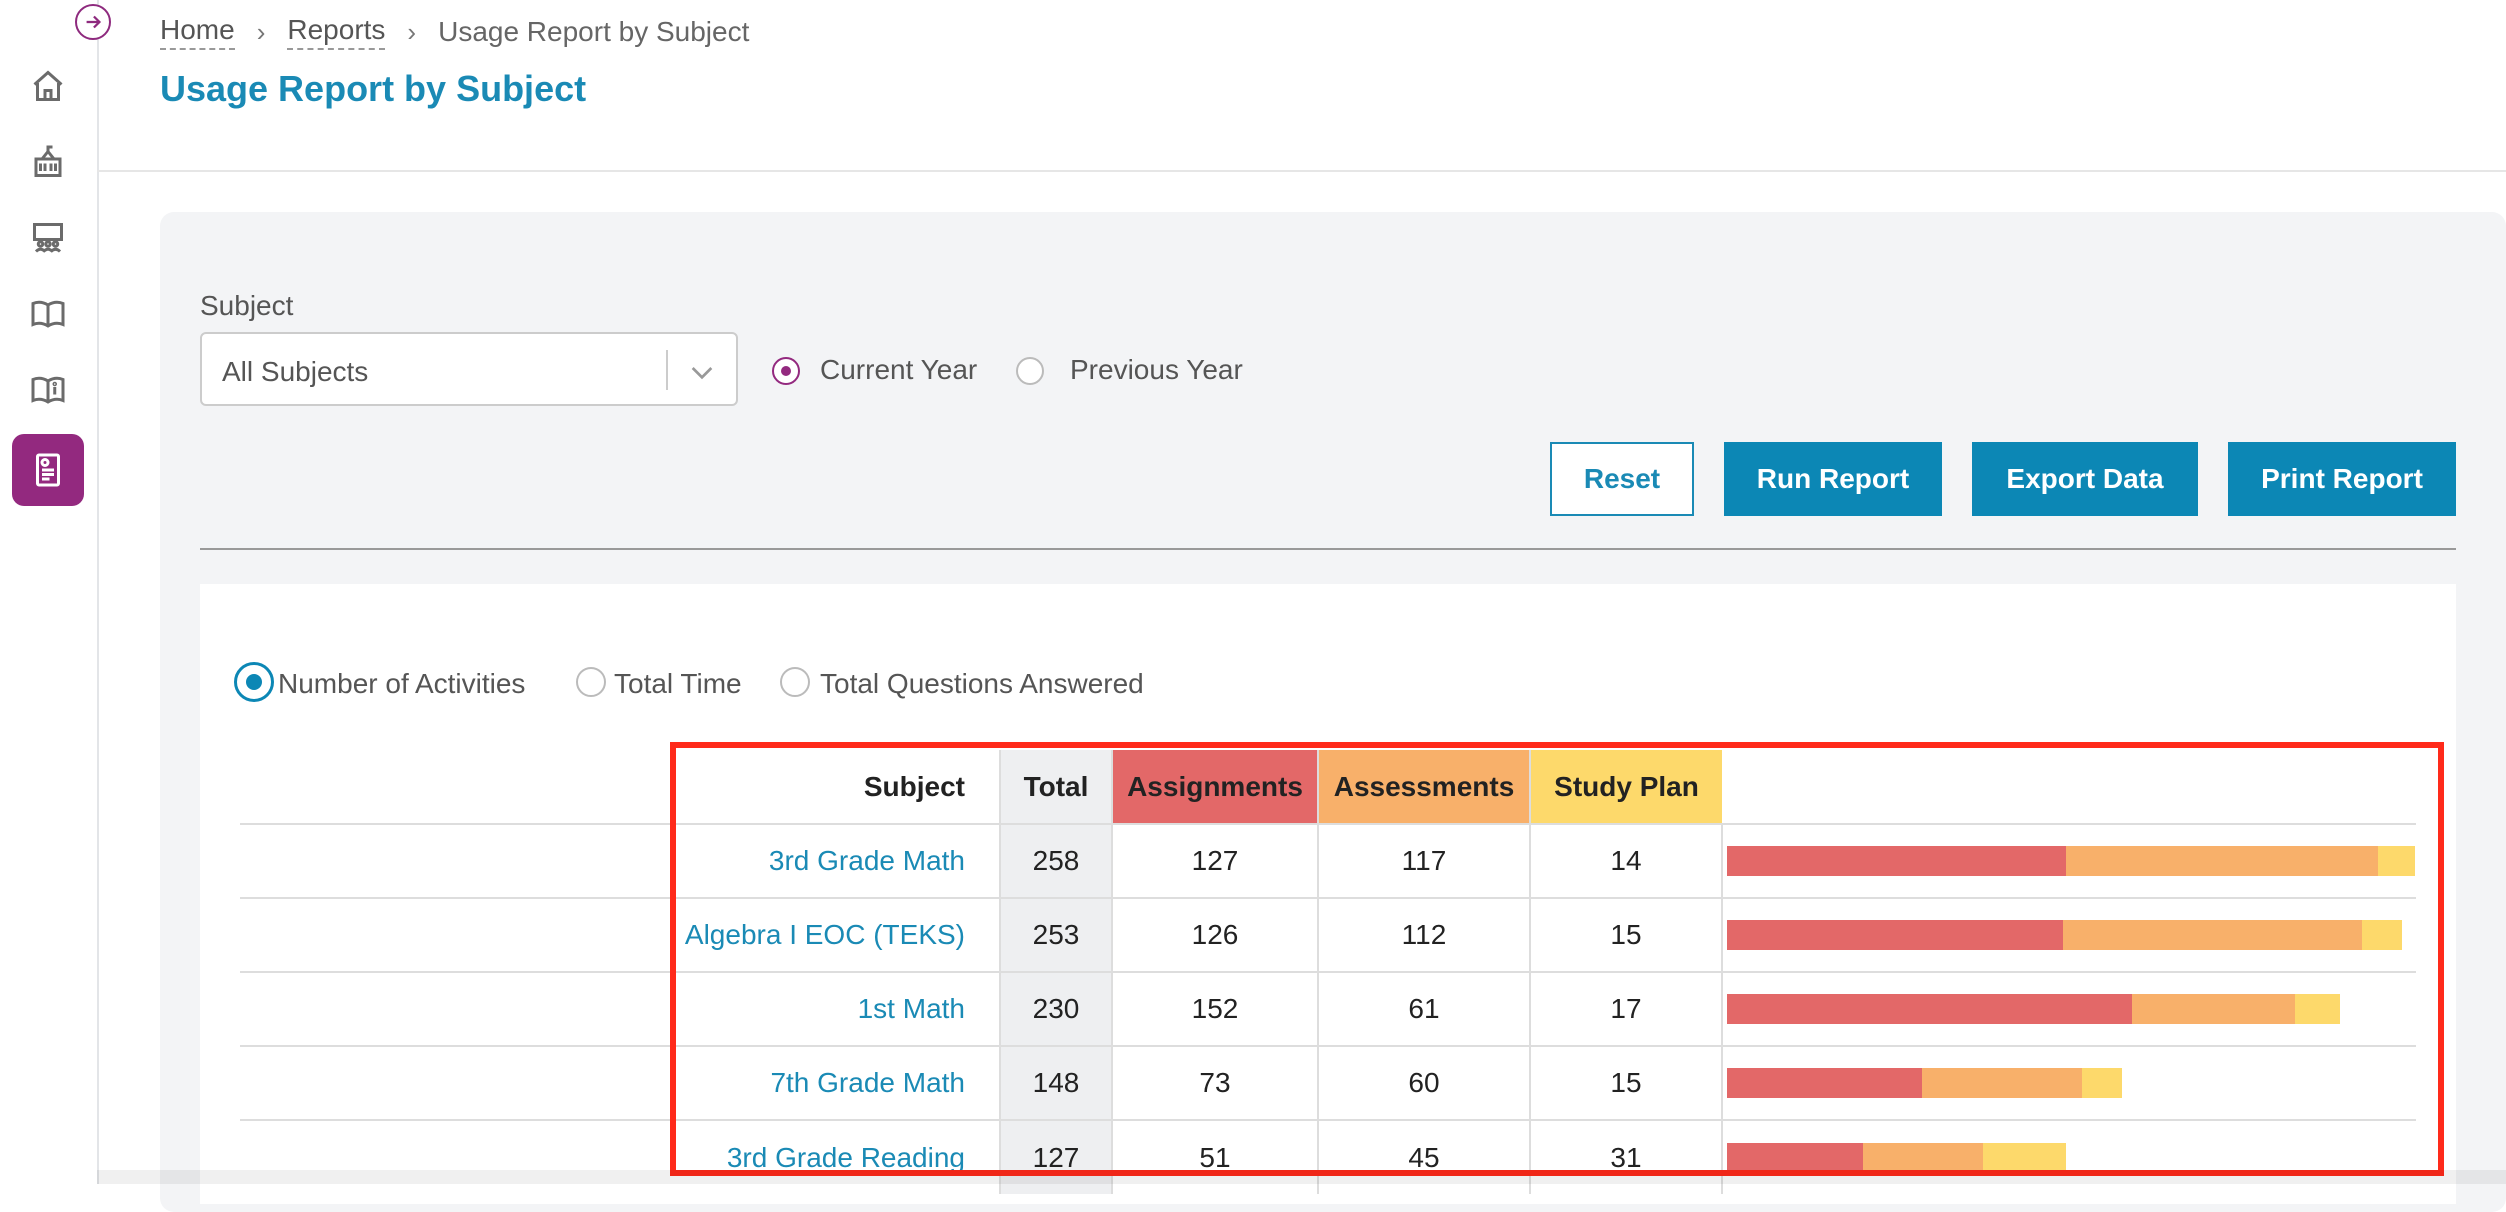 The width and height of the screenshot is (2506, 1212). What do you see at coordinates (1215, 860) in the screenshot?
I see `assignments-cell: 127` at bounding box center [1215, 860].